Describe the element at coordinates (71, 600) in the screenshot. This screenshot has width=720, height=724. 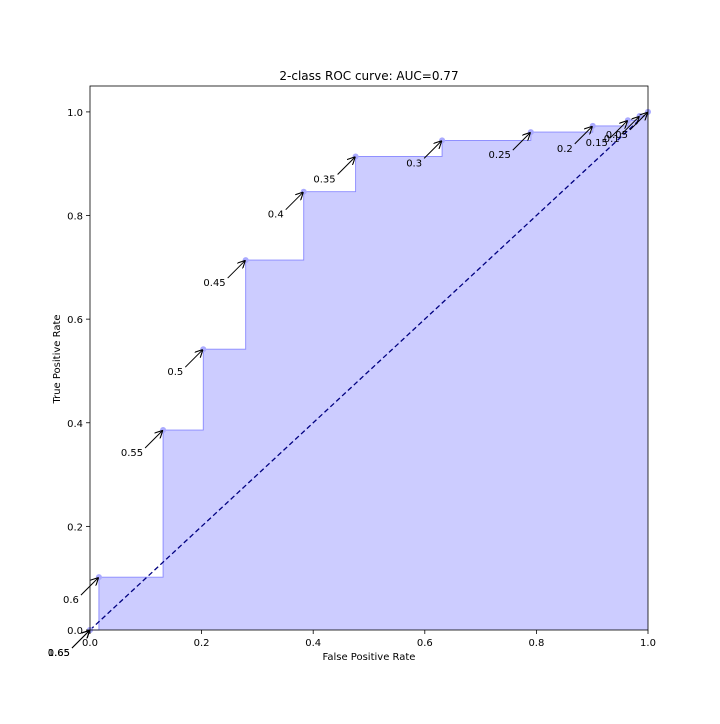
I see `threshold-label-2: 0.6` at that location.